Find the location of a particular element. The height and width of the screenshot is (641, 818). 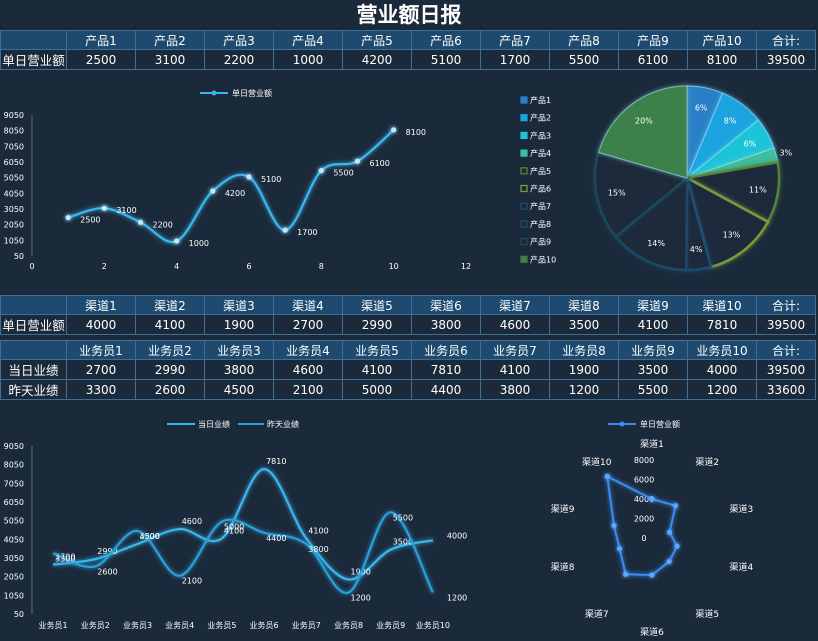

data-label: 8100 is located at coordinates (416, 132).